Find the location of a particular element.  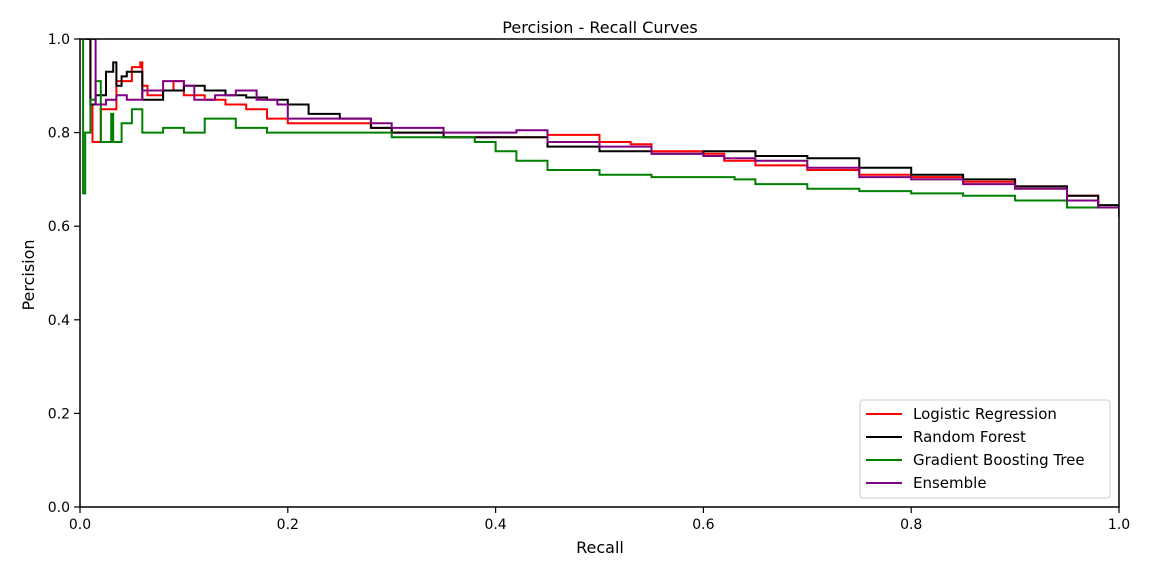

legend-label: Gradient Boosting Tree is located at coordinates (999, 460).